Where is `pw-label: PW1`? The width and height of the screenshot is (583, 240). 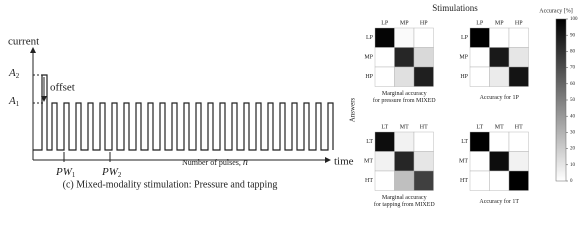
pw-label: PW1 is located at coordinates (65, 172).